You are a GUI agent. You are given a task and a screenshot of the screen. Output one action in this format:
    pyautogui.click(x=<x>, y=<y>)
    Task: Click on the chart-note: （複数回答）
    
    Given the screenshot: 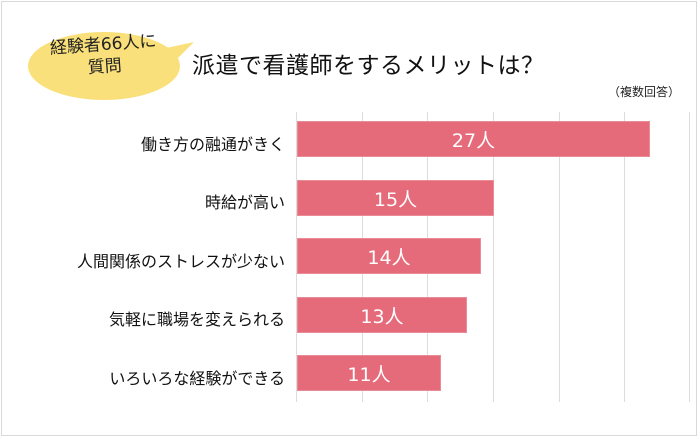 What is the action you would take?
    pyautogui.click(x=644, y=92)
    